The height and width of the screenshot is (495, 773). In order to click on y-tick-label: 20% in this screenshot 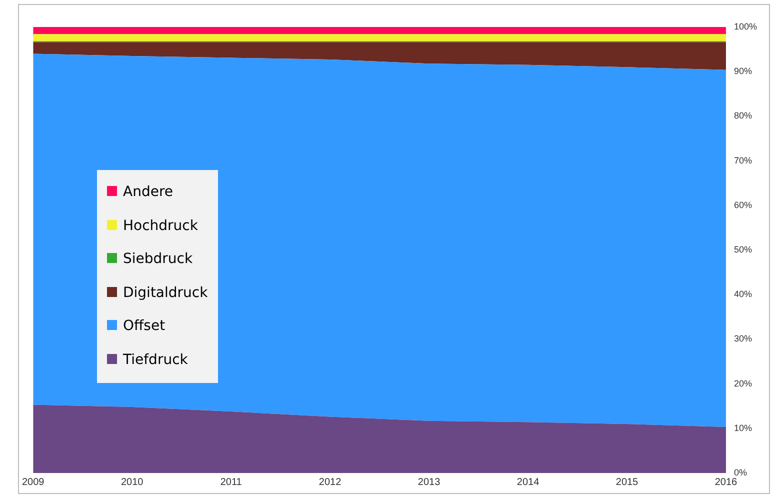, I will do `click(743, 383)`.